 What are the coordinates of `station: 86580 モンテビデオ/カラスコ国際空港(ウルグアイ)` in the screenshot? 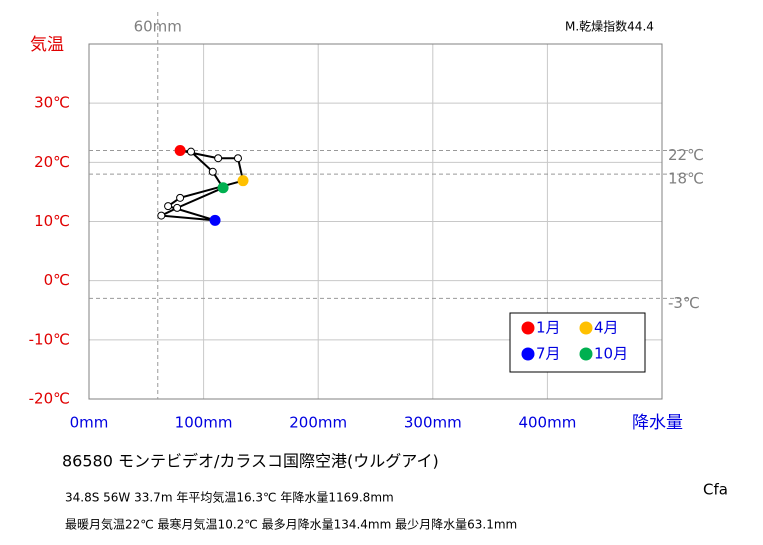 It's located at (250, 461).